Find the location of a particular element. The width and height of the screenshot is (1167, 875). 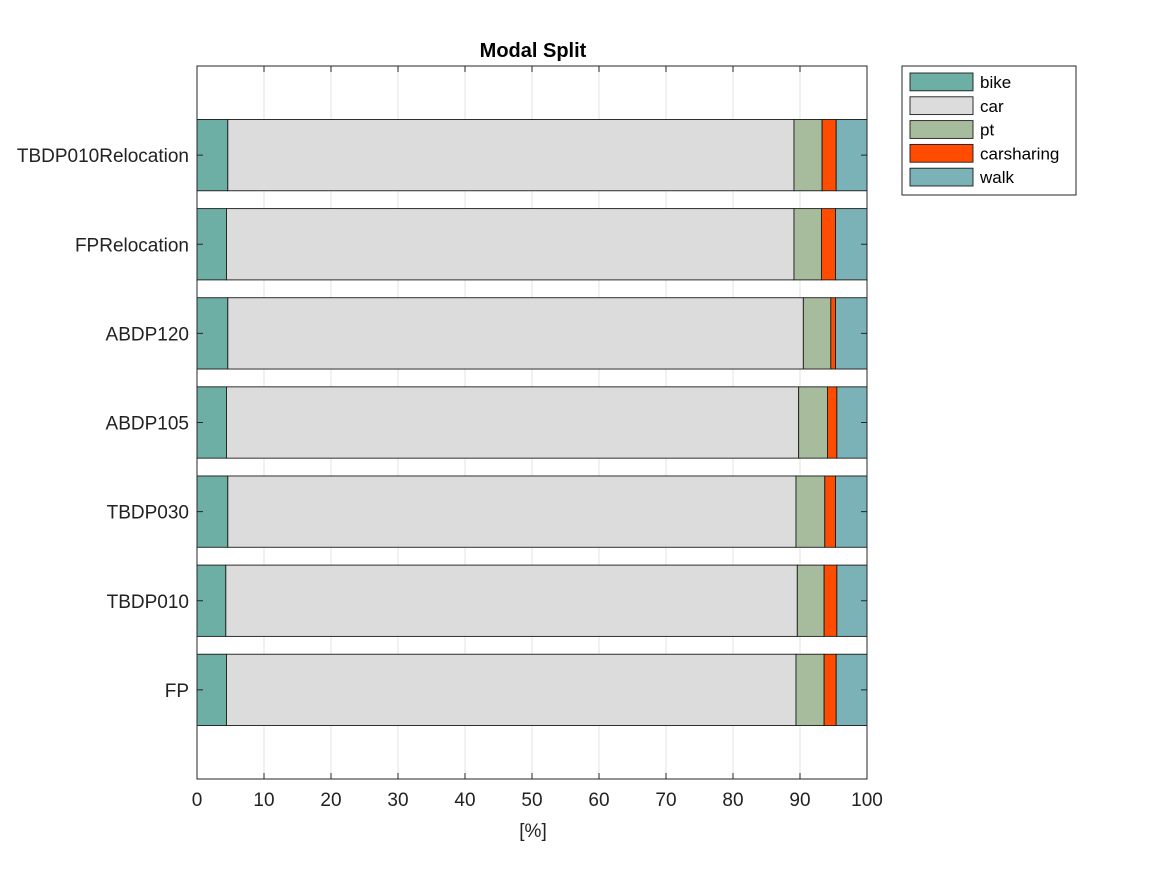

y-tick-label-ABDP120: ABDP120 is located at coordinates (147, 334).